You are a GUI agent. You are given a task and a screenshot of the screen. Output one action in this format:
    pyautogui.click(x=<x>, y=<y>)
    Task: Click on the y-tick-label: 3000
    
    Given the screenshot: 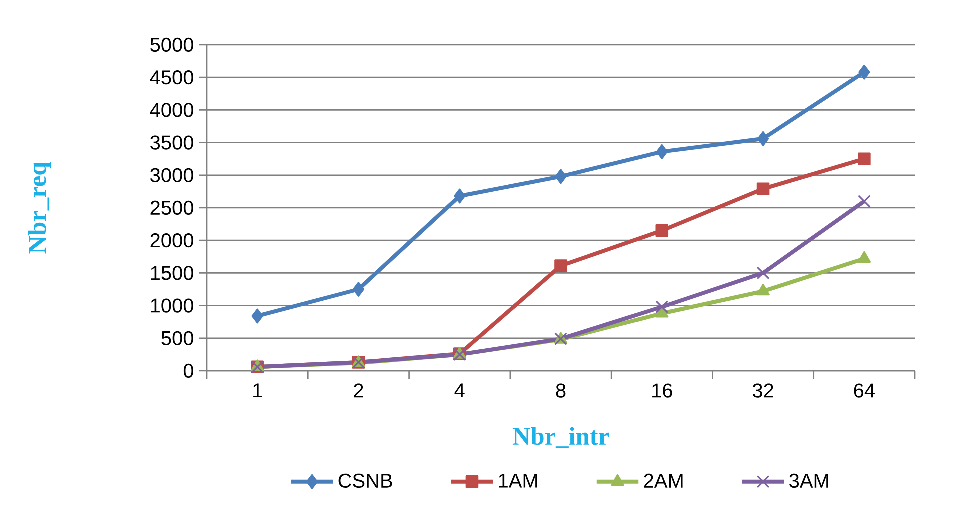 What is the action you would take?
    pyautogui.click(x=172, y=175)
    